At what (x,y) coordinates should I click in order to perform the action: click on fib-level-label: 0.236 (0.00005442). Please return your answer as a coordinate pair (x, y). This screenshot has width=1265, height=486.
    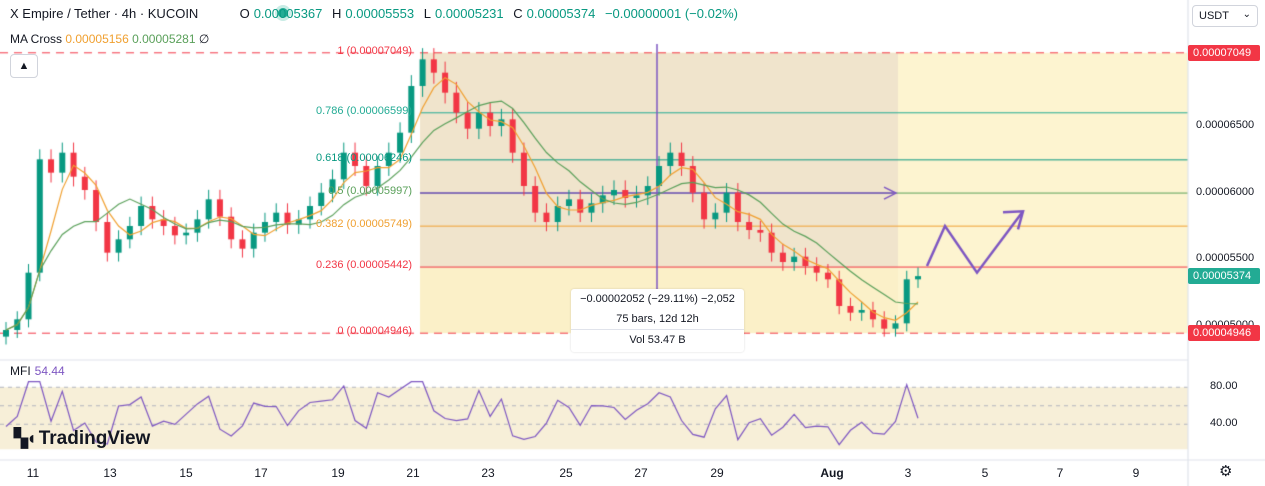
    Looking at the image, I should click on (363, 265).